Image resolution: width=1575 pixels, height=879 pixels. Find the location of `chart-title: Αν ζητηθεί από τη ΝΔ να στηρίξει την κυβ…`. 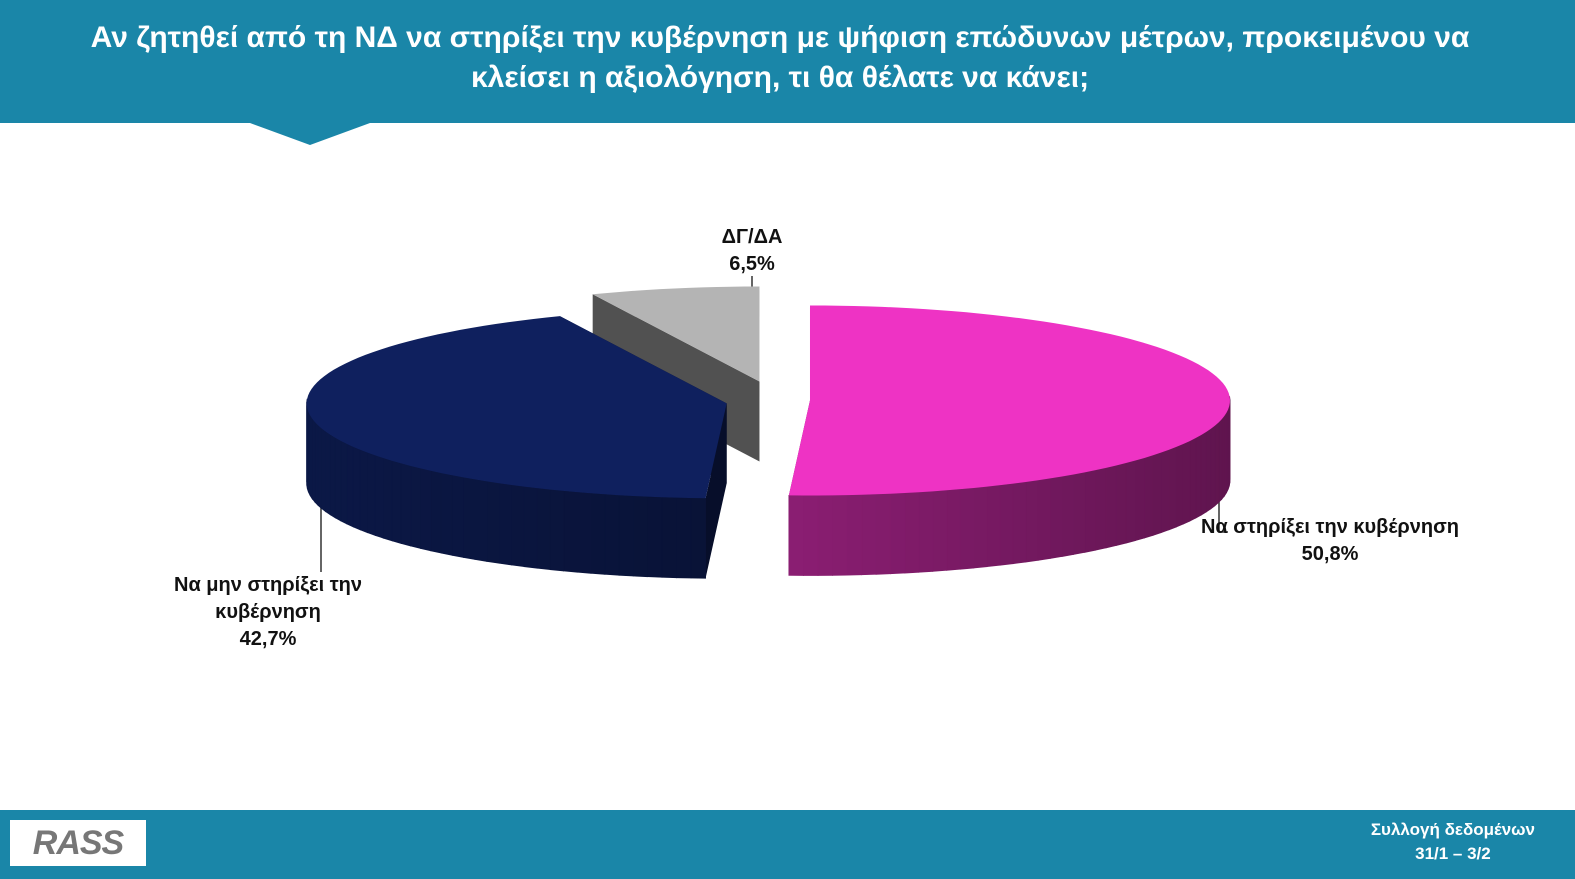

chart-title: Αν ζητηθεί από τη ΝΔ να στηρίξει την κυβ… is located at coordinates (780, 57).